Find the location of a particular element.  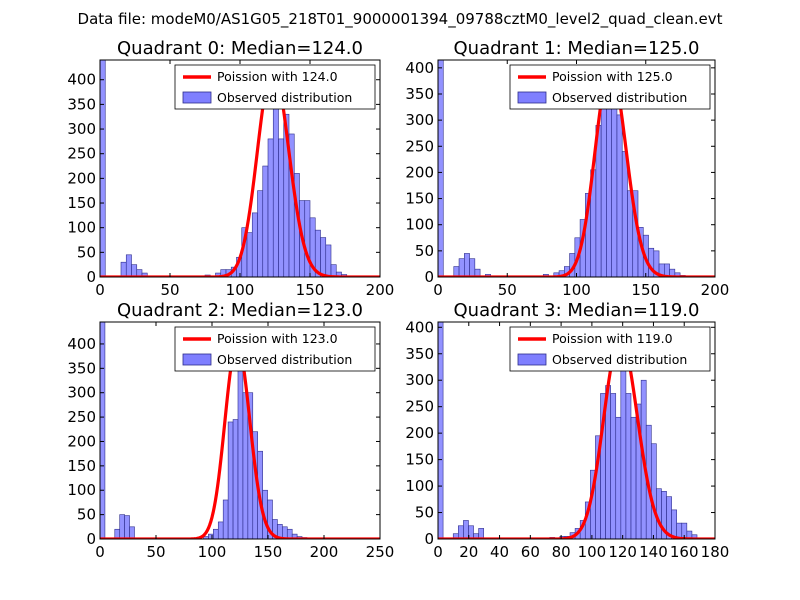

x-tick-label: 160 is located at coordinates (684, 552).